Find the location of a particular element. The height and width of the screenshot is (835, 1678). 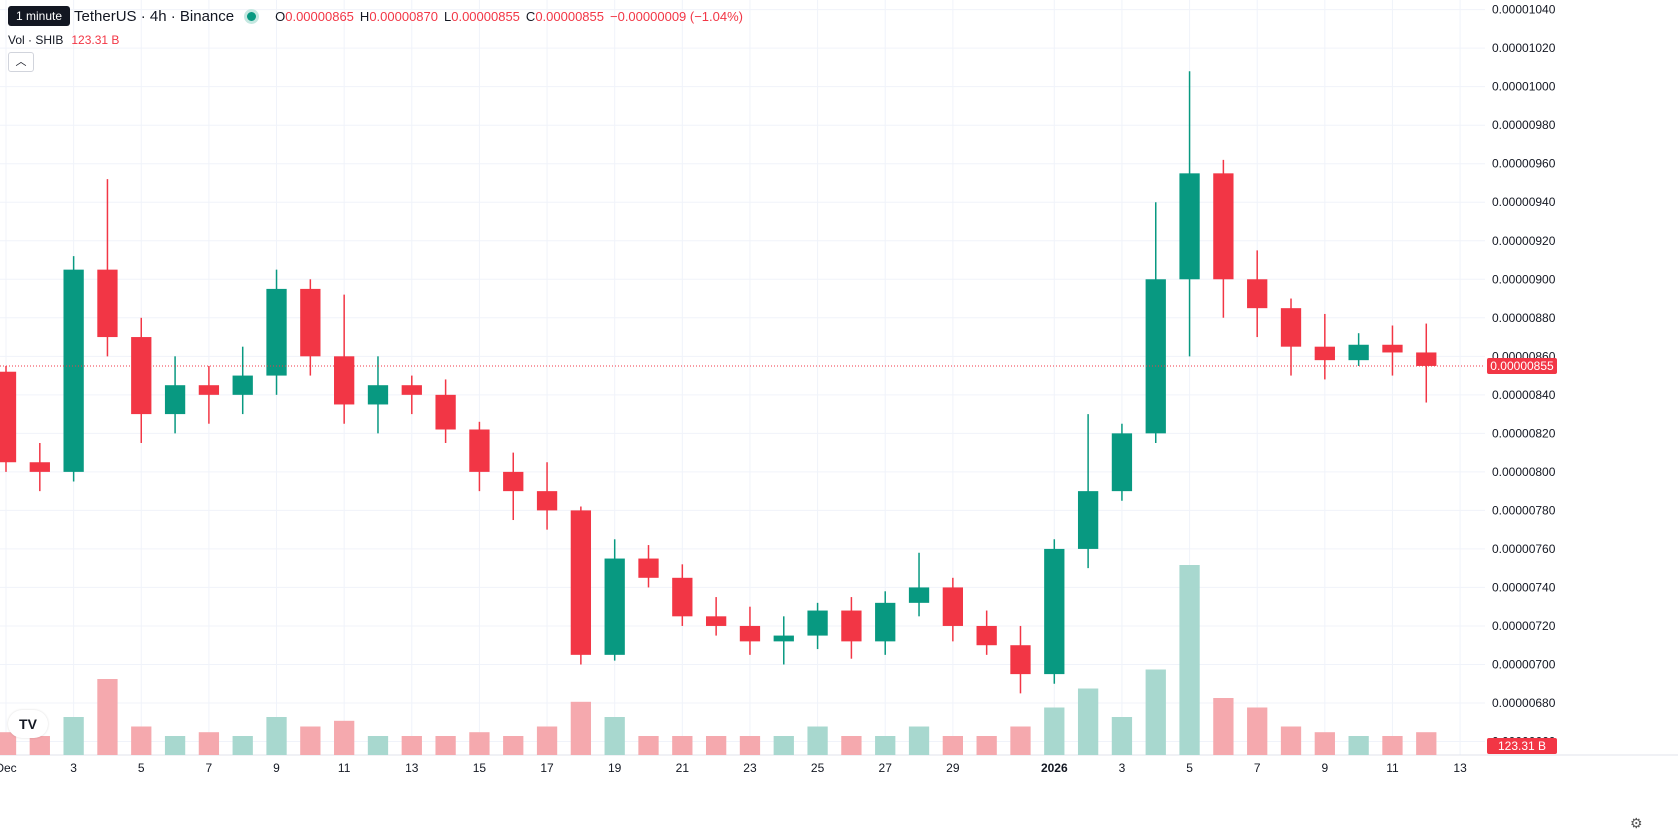

time-axis-label: Dec is located at coordinates (8, 768).